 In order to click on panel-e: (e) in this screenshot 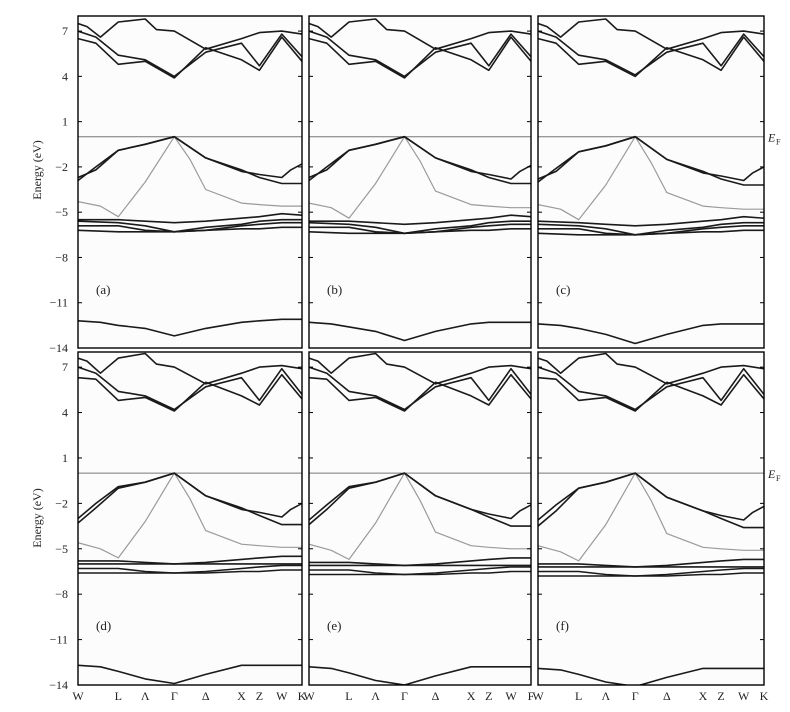, I will do `click(420, 518)`.